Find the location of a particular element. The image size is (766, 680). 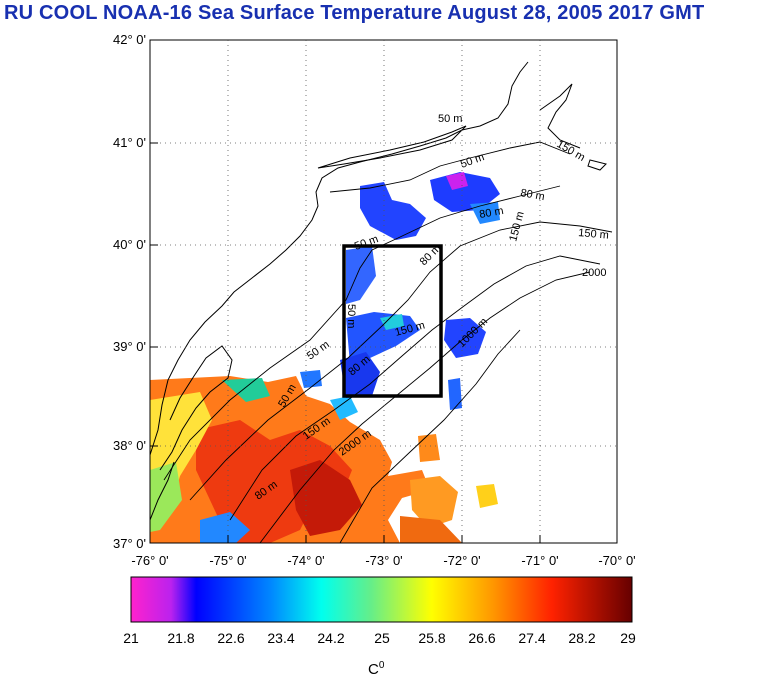

colorbar-tick: 23.4 is located at coordinates (281, 638).